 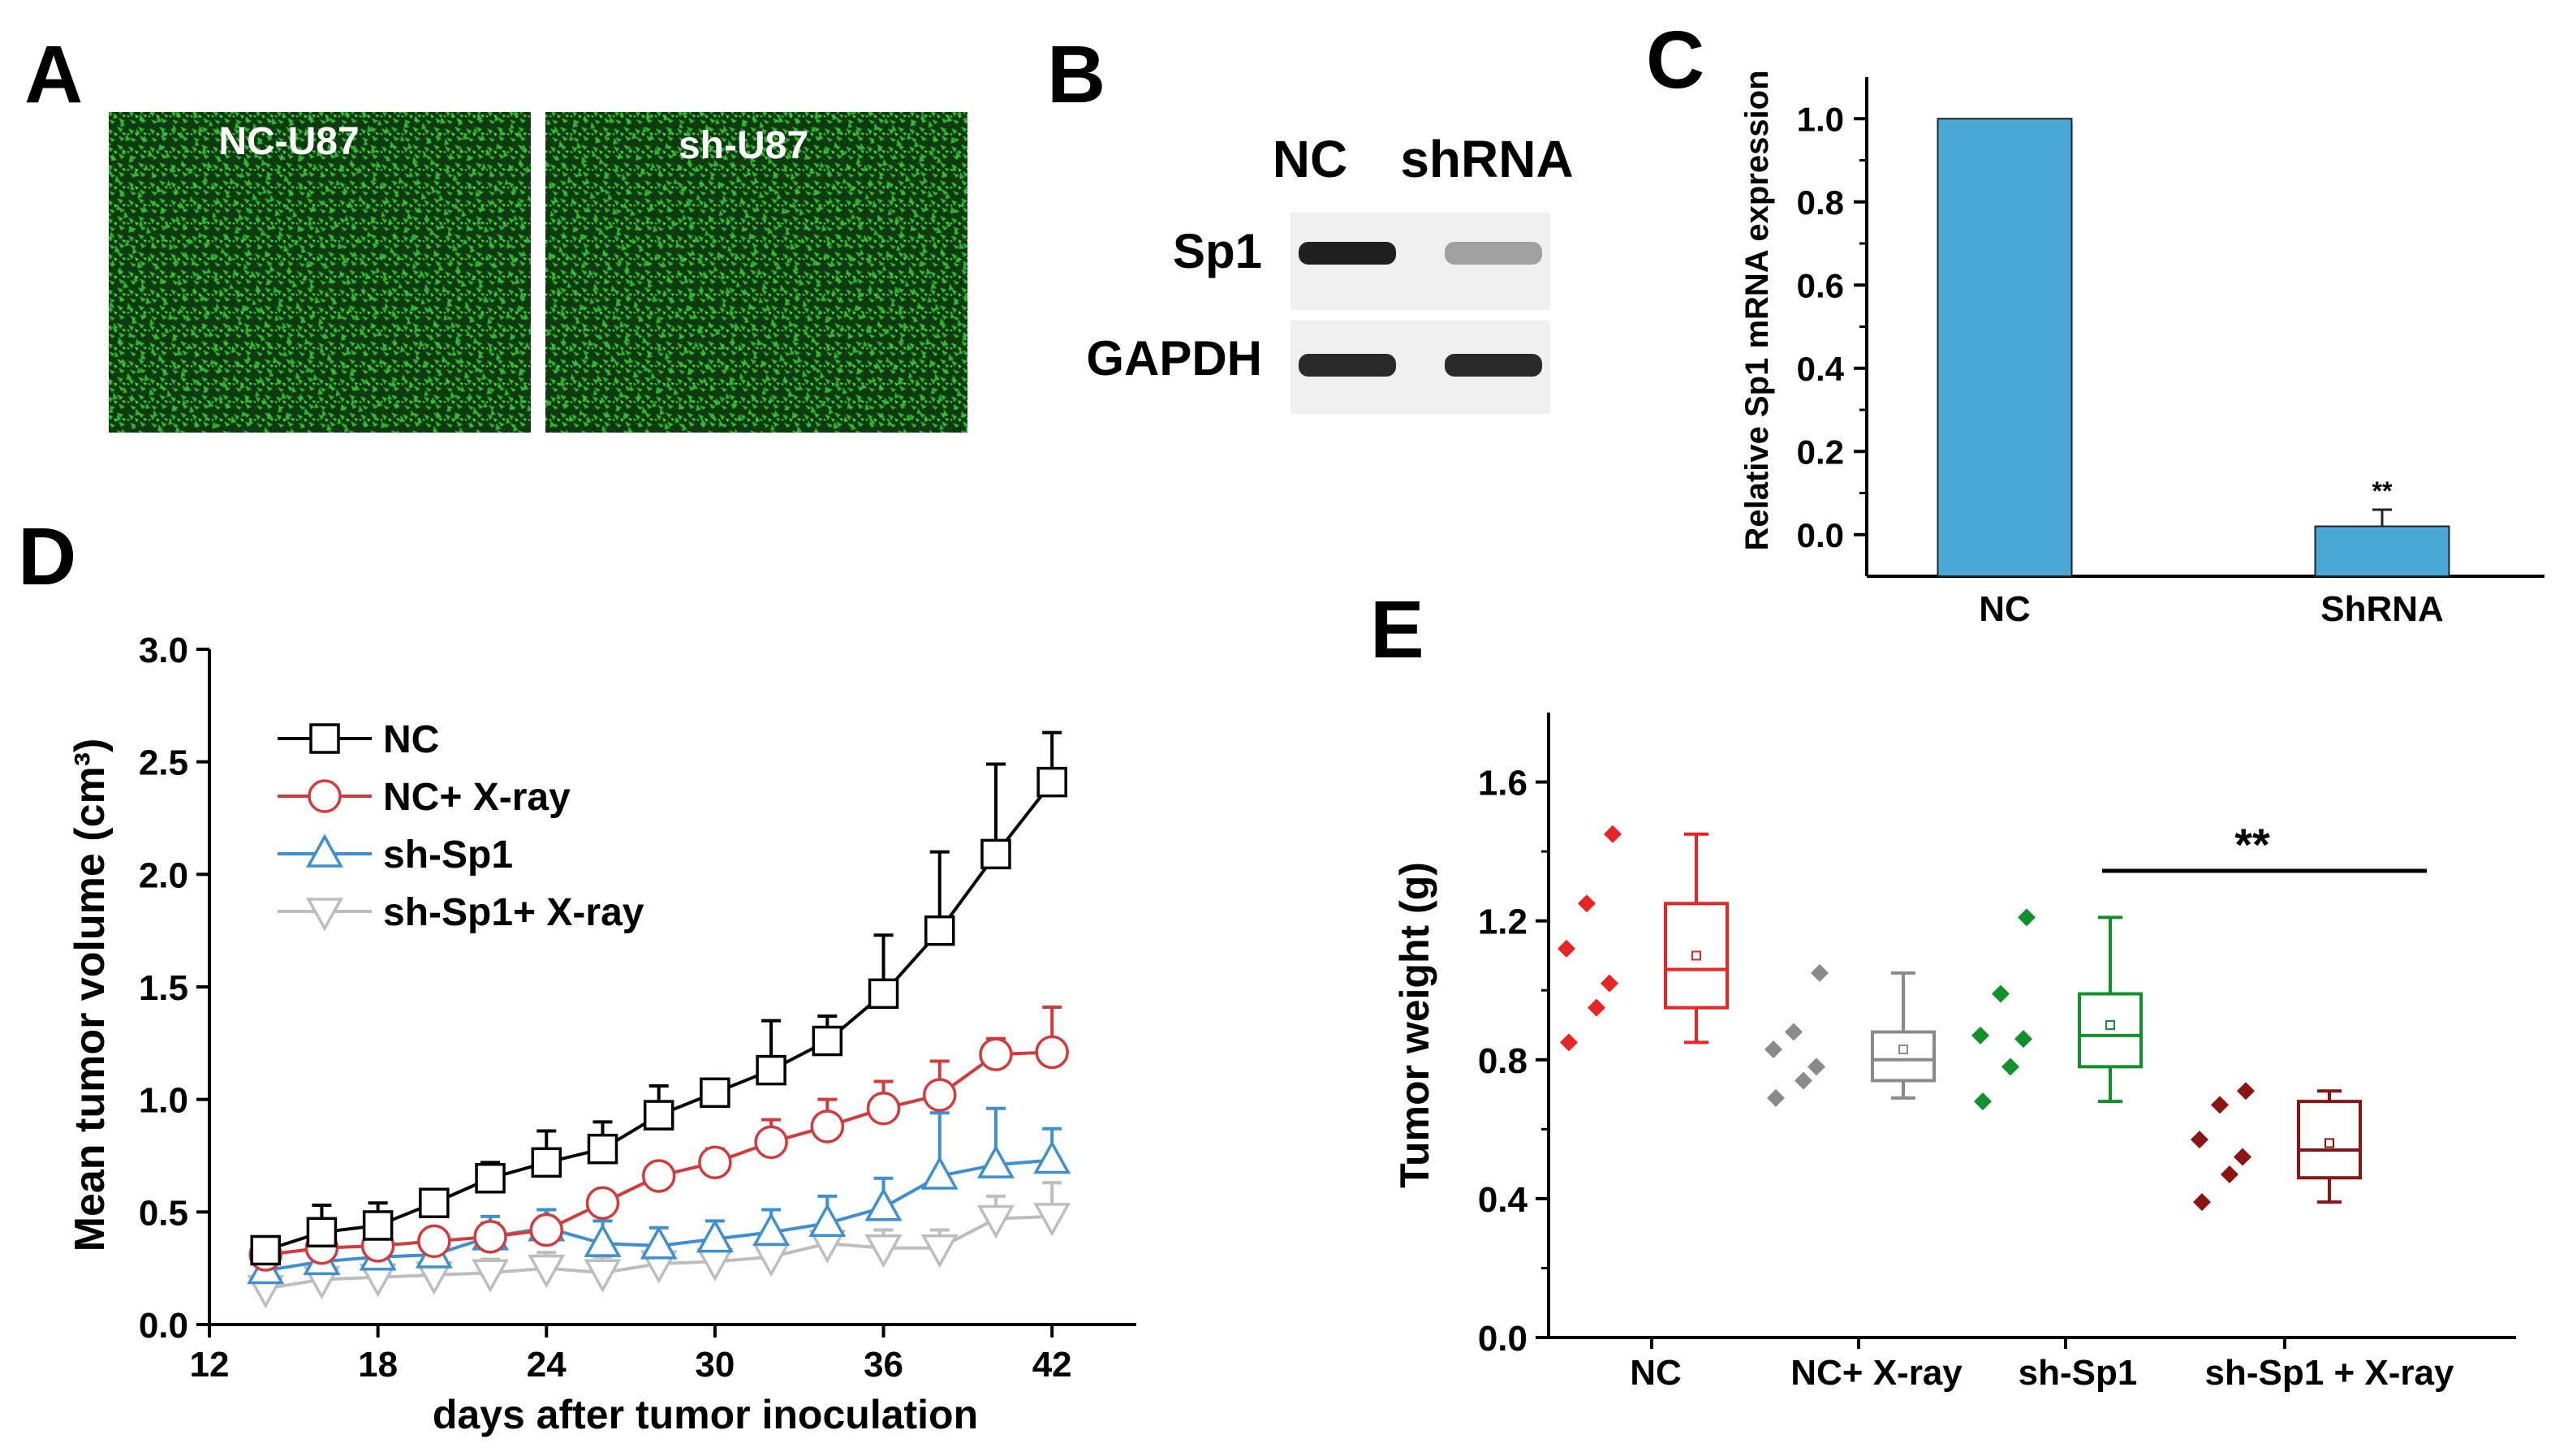 What do you see at coordinates (1310, 159) in the screenshot?
I see `lane-label-nc: NC` at bounding box center [1310, 159].